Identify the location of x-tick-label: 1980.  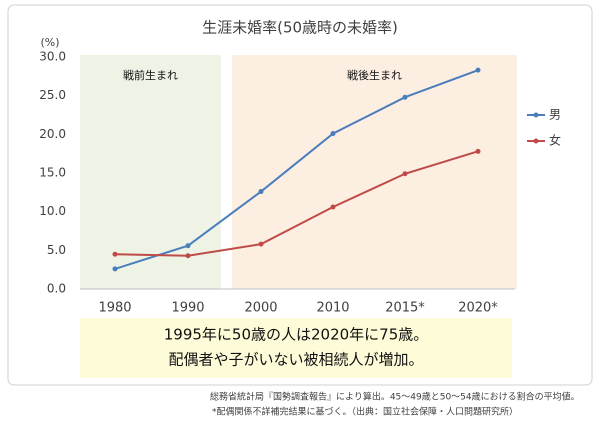
(114, 308).